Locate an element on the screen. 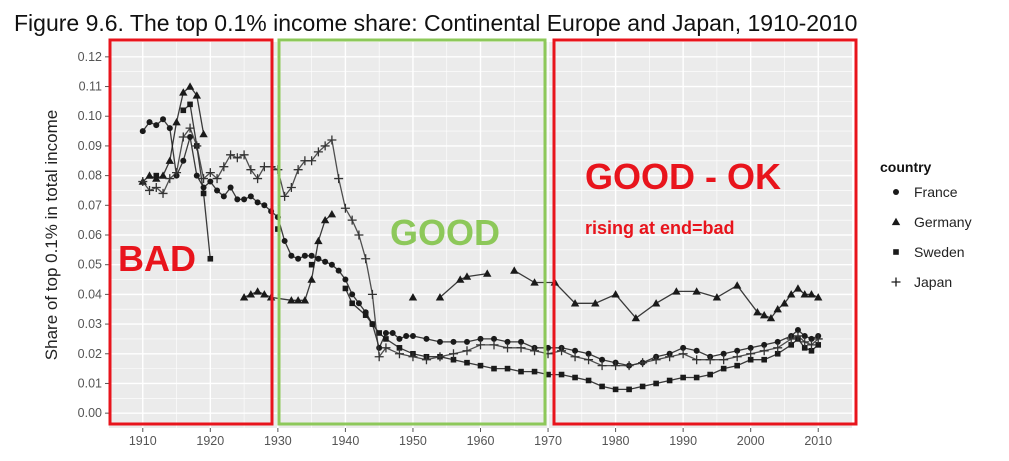  x-tick-label: 1980 is located at coordinates (616, 441).